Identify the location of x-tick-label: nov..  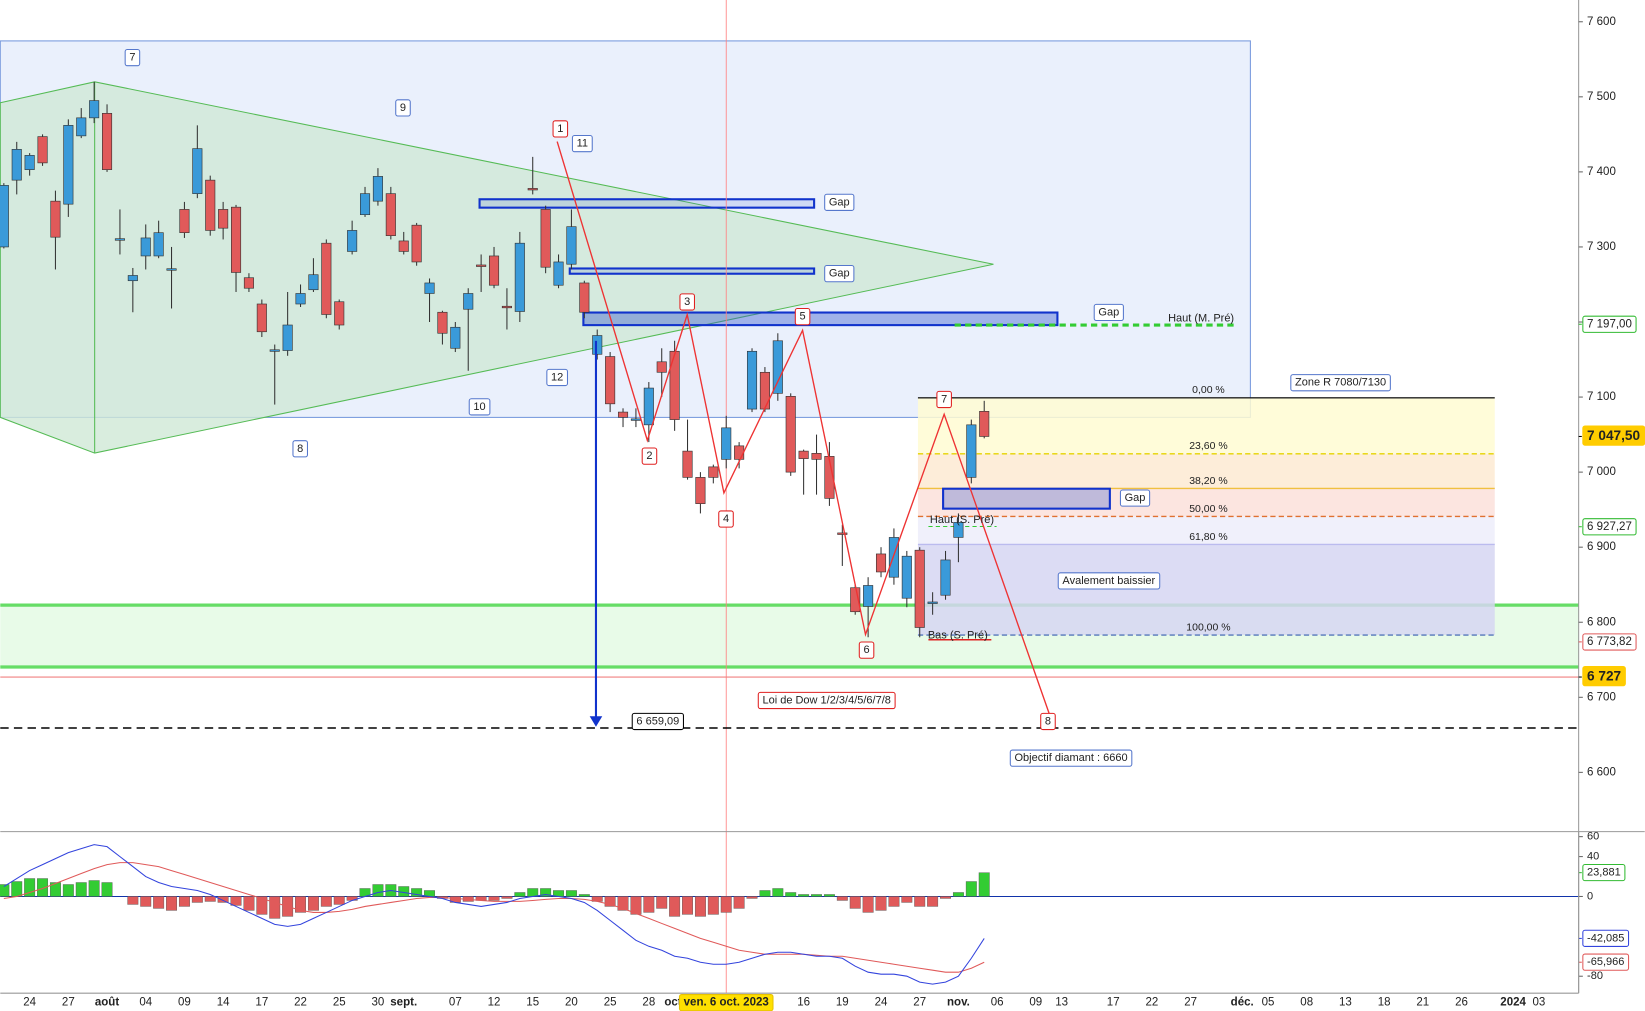
(958, 1003).